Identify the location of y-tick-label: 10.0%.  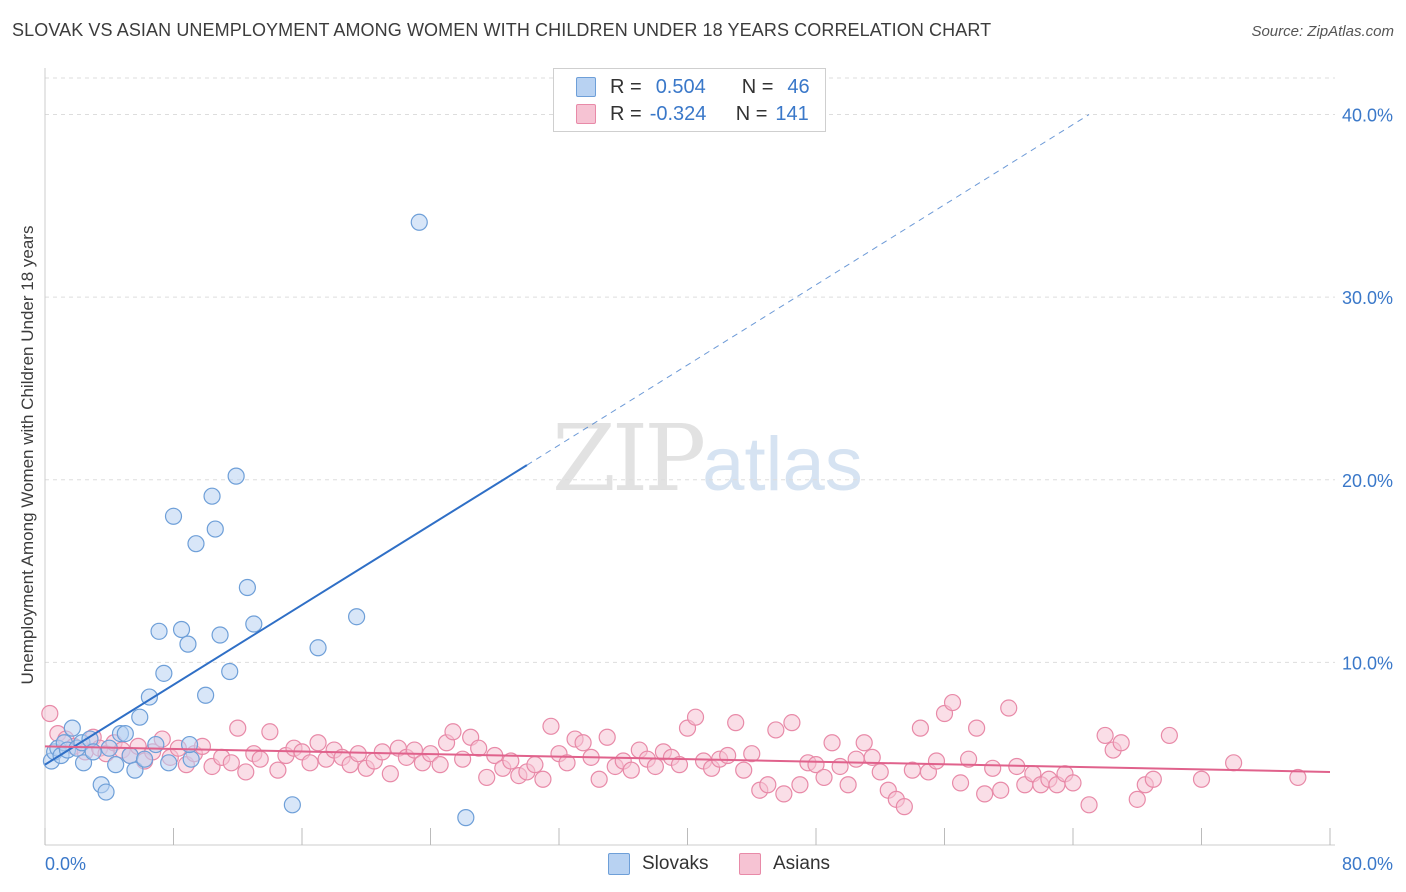
(1367, 663).